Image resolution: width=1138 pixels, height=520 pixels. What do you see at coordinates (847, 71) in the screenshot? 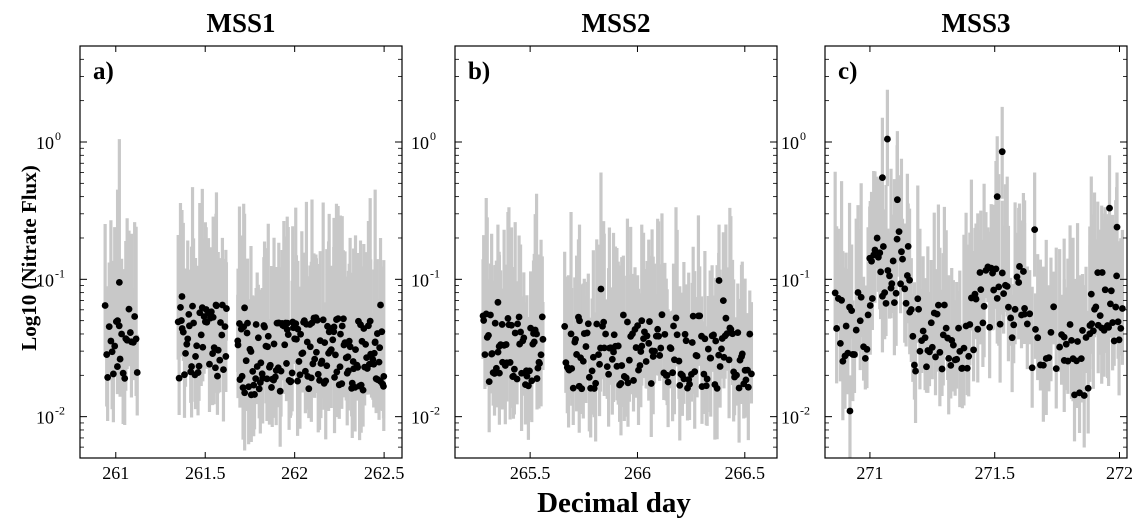
I see `panel-label: c)` at bounding box center [847, 71].